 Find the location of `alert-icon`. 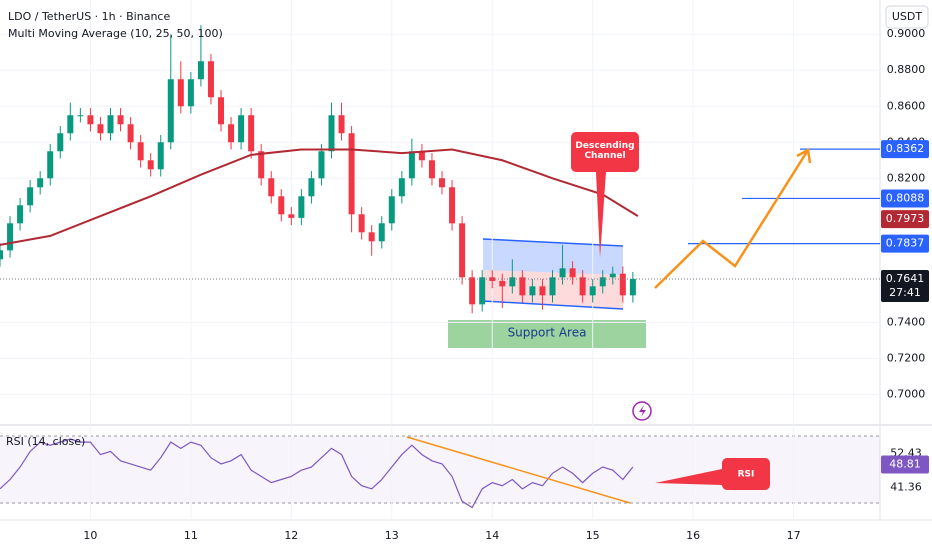

alert-icon is located at coordinates (642, 411).